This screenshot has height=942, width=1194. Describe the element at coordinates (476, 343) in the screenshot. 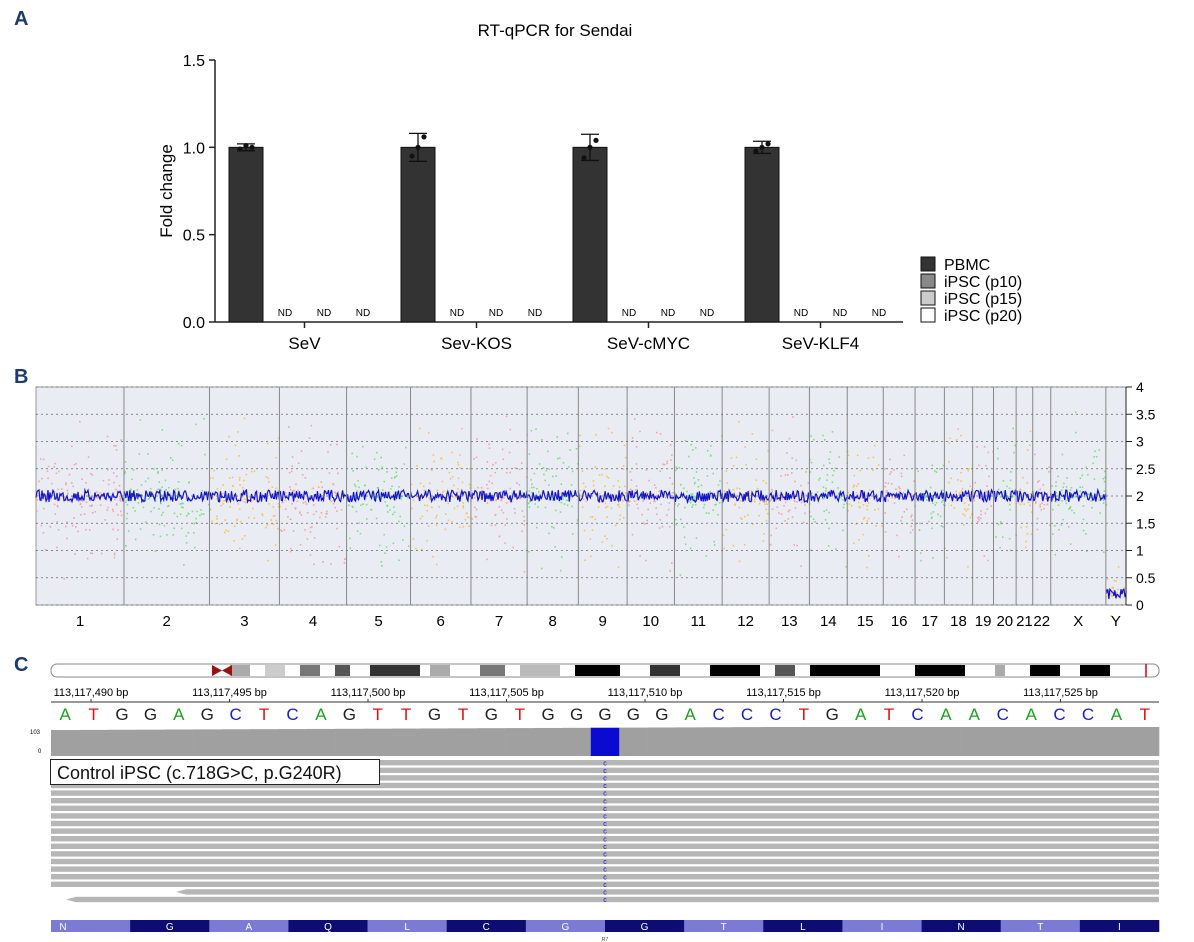

I see `category-label: Sev-KOS` at that location.